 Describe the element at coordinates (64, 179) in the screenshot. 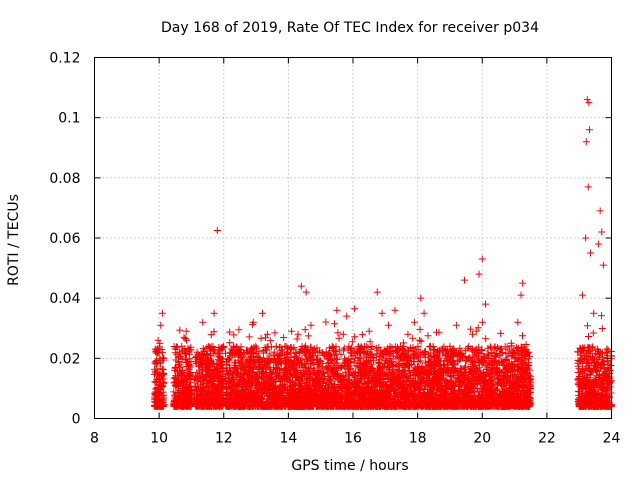

I see `y-tick-label: 0.08` at that location.